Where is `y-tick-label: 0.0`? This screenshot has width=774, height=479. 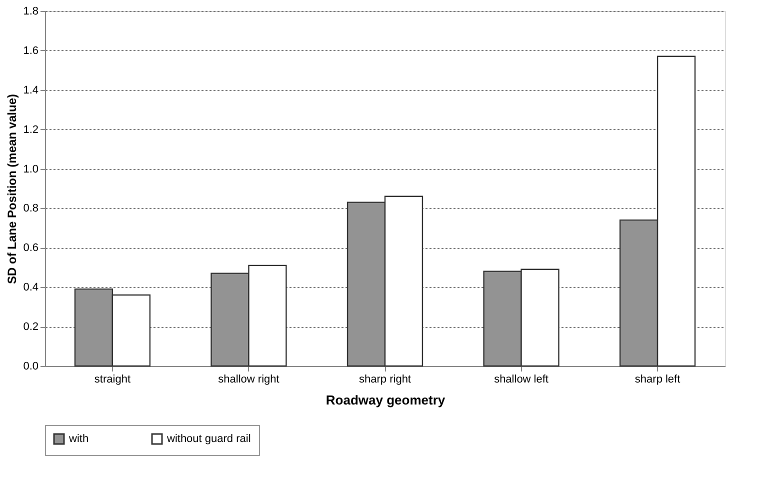 y-tick-label: 0.0 is located at coordinates (30, 366).